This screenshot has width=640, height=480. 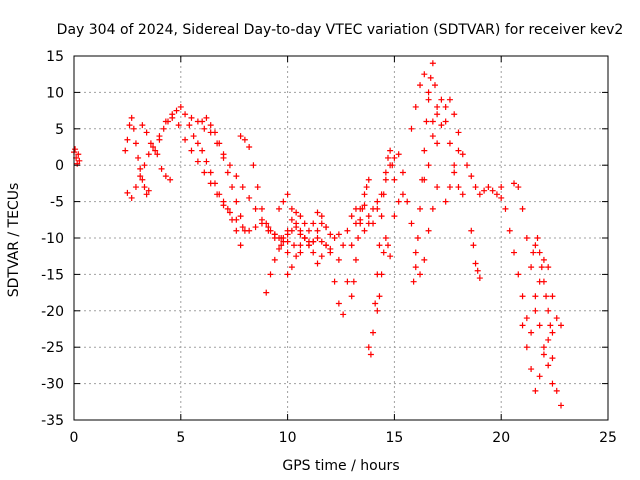 What do you see at coordinates (55, 93) in the screenshot?
I see `y-tick-label: 10` at bounding box center [55, 93].